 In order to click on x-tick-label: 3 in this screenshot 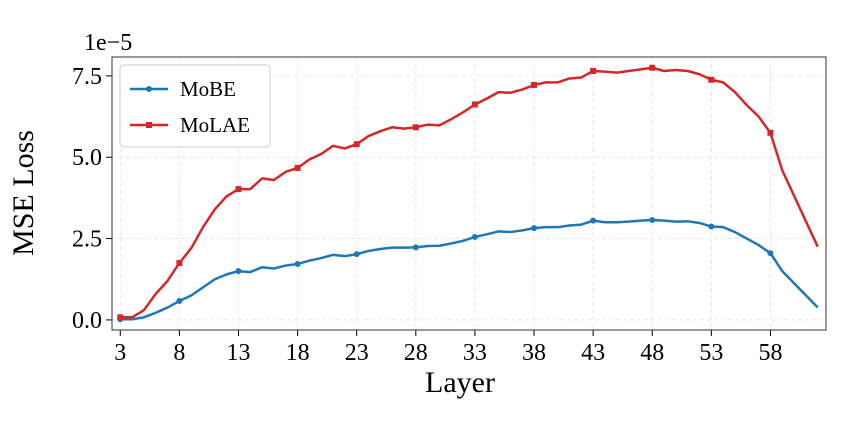, I will do `click(120, 353)`.